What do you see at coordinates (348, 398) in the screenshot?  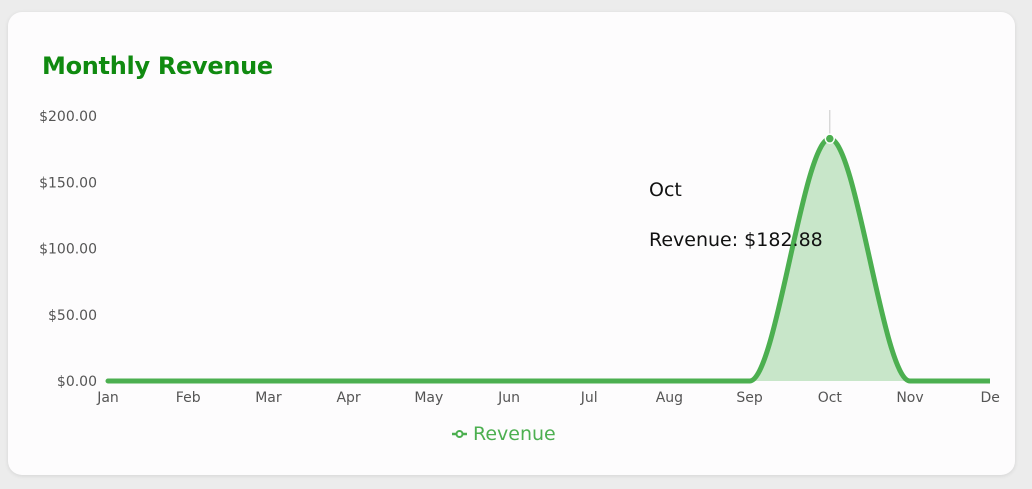 I see `x-tick-label: Apr` at bounding box center [348, 398].